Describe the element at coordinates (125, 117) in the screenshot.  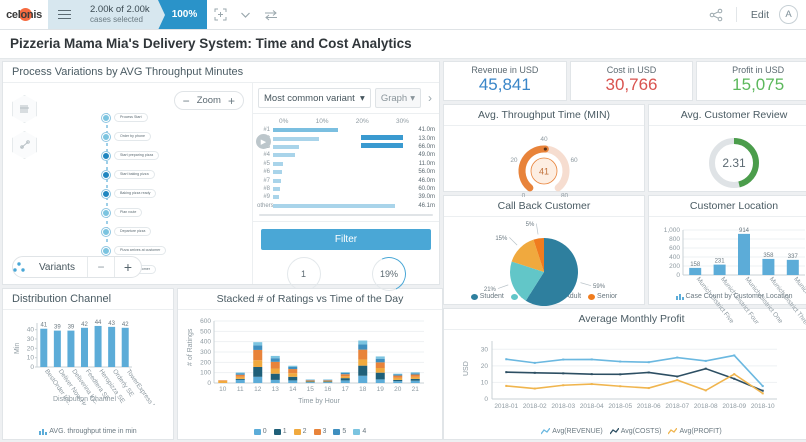
I see `process-node: Process Start` at that location.